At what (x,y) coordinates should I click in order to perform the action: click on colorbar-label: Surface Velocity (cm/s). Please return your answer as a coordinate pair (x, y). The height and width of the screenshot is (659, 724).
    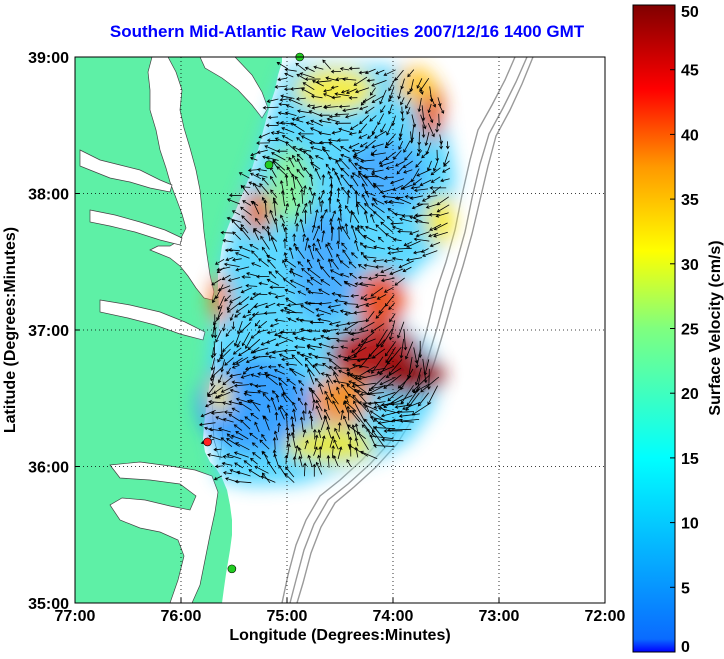
    Looking at the image, I should click on (715, 327).